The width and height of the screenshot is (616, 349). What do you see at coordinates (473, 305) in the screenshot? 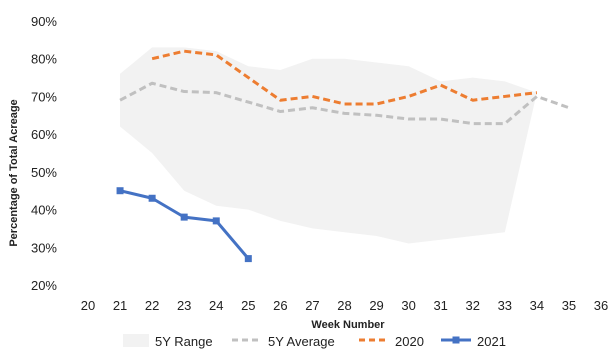
I see `x-tick-label: 32` at bounding box center [473, 305].